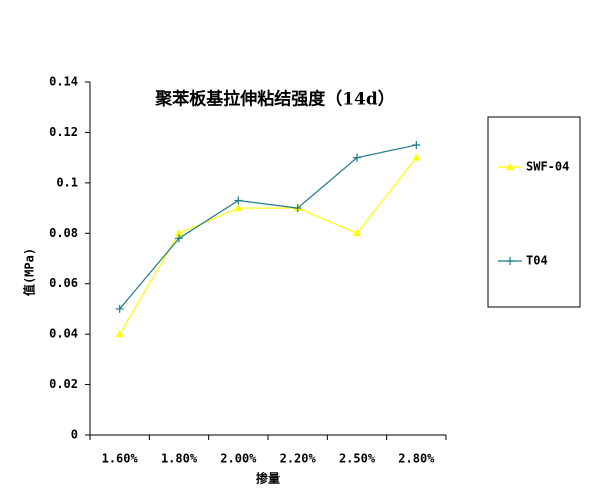 The width and height of the screenshot is (597, 499). What do you see at coordinates (74, 435) in the screenshot?
I see `y-tick-label: 0` at bounding box center [74, 435].